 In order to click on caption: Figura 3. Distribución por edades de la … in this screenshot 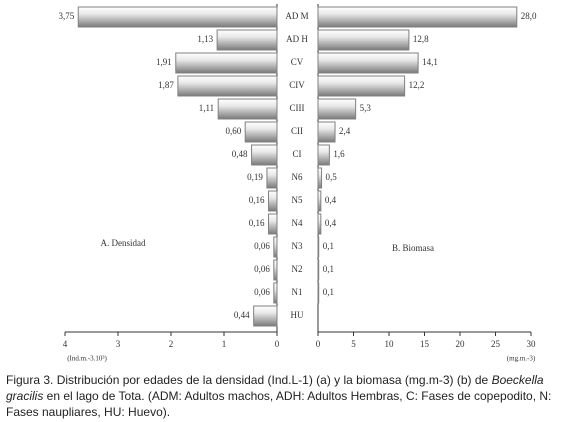, I will do `click(290, 396)`.